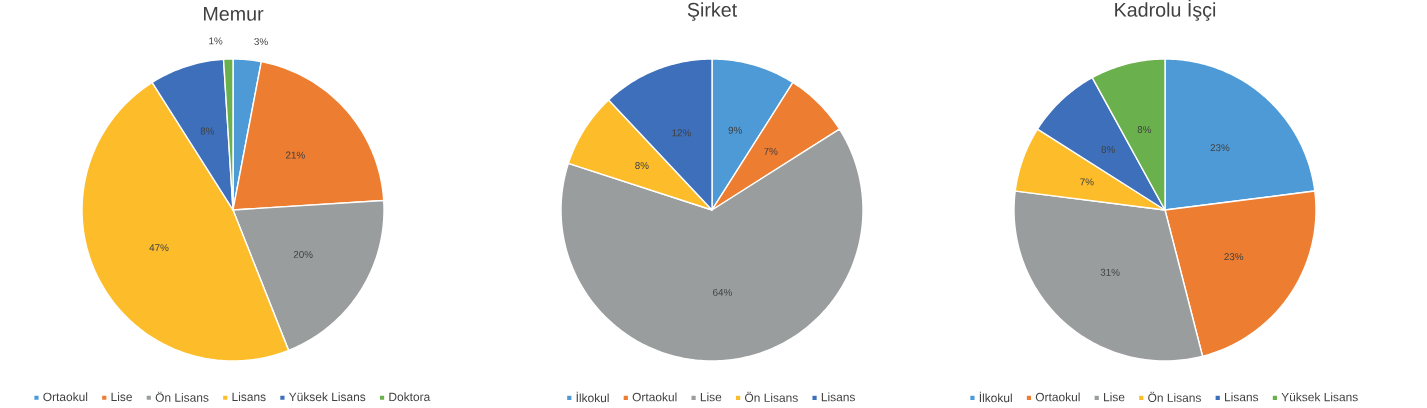 This screenshot has height=408, width=1427. I want to click on data-label: 3%, so click(261, 42).